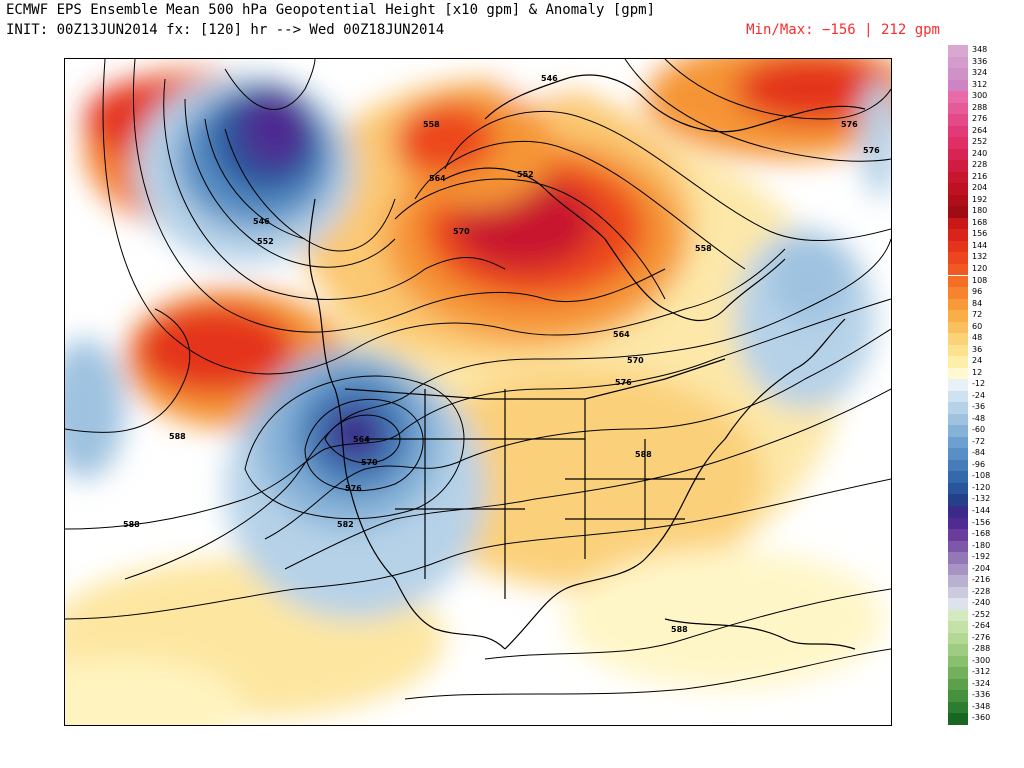 The height and width of the screenshot is (768, 1024). Describe the element at coordinates (979, 441) in the screenshot. I see `colorbar-label: -72` at that location.